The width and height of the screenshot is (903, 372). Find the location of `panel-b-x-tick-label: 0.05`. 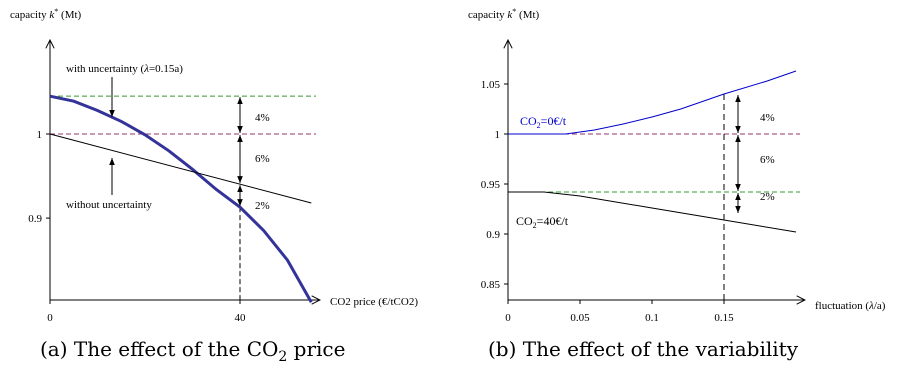

panel-b-x-tick-label: 0.05 is located at coordinates (580, 318).